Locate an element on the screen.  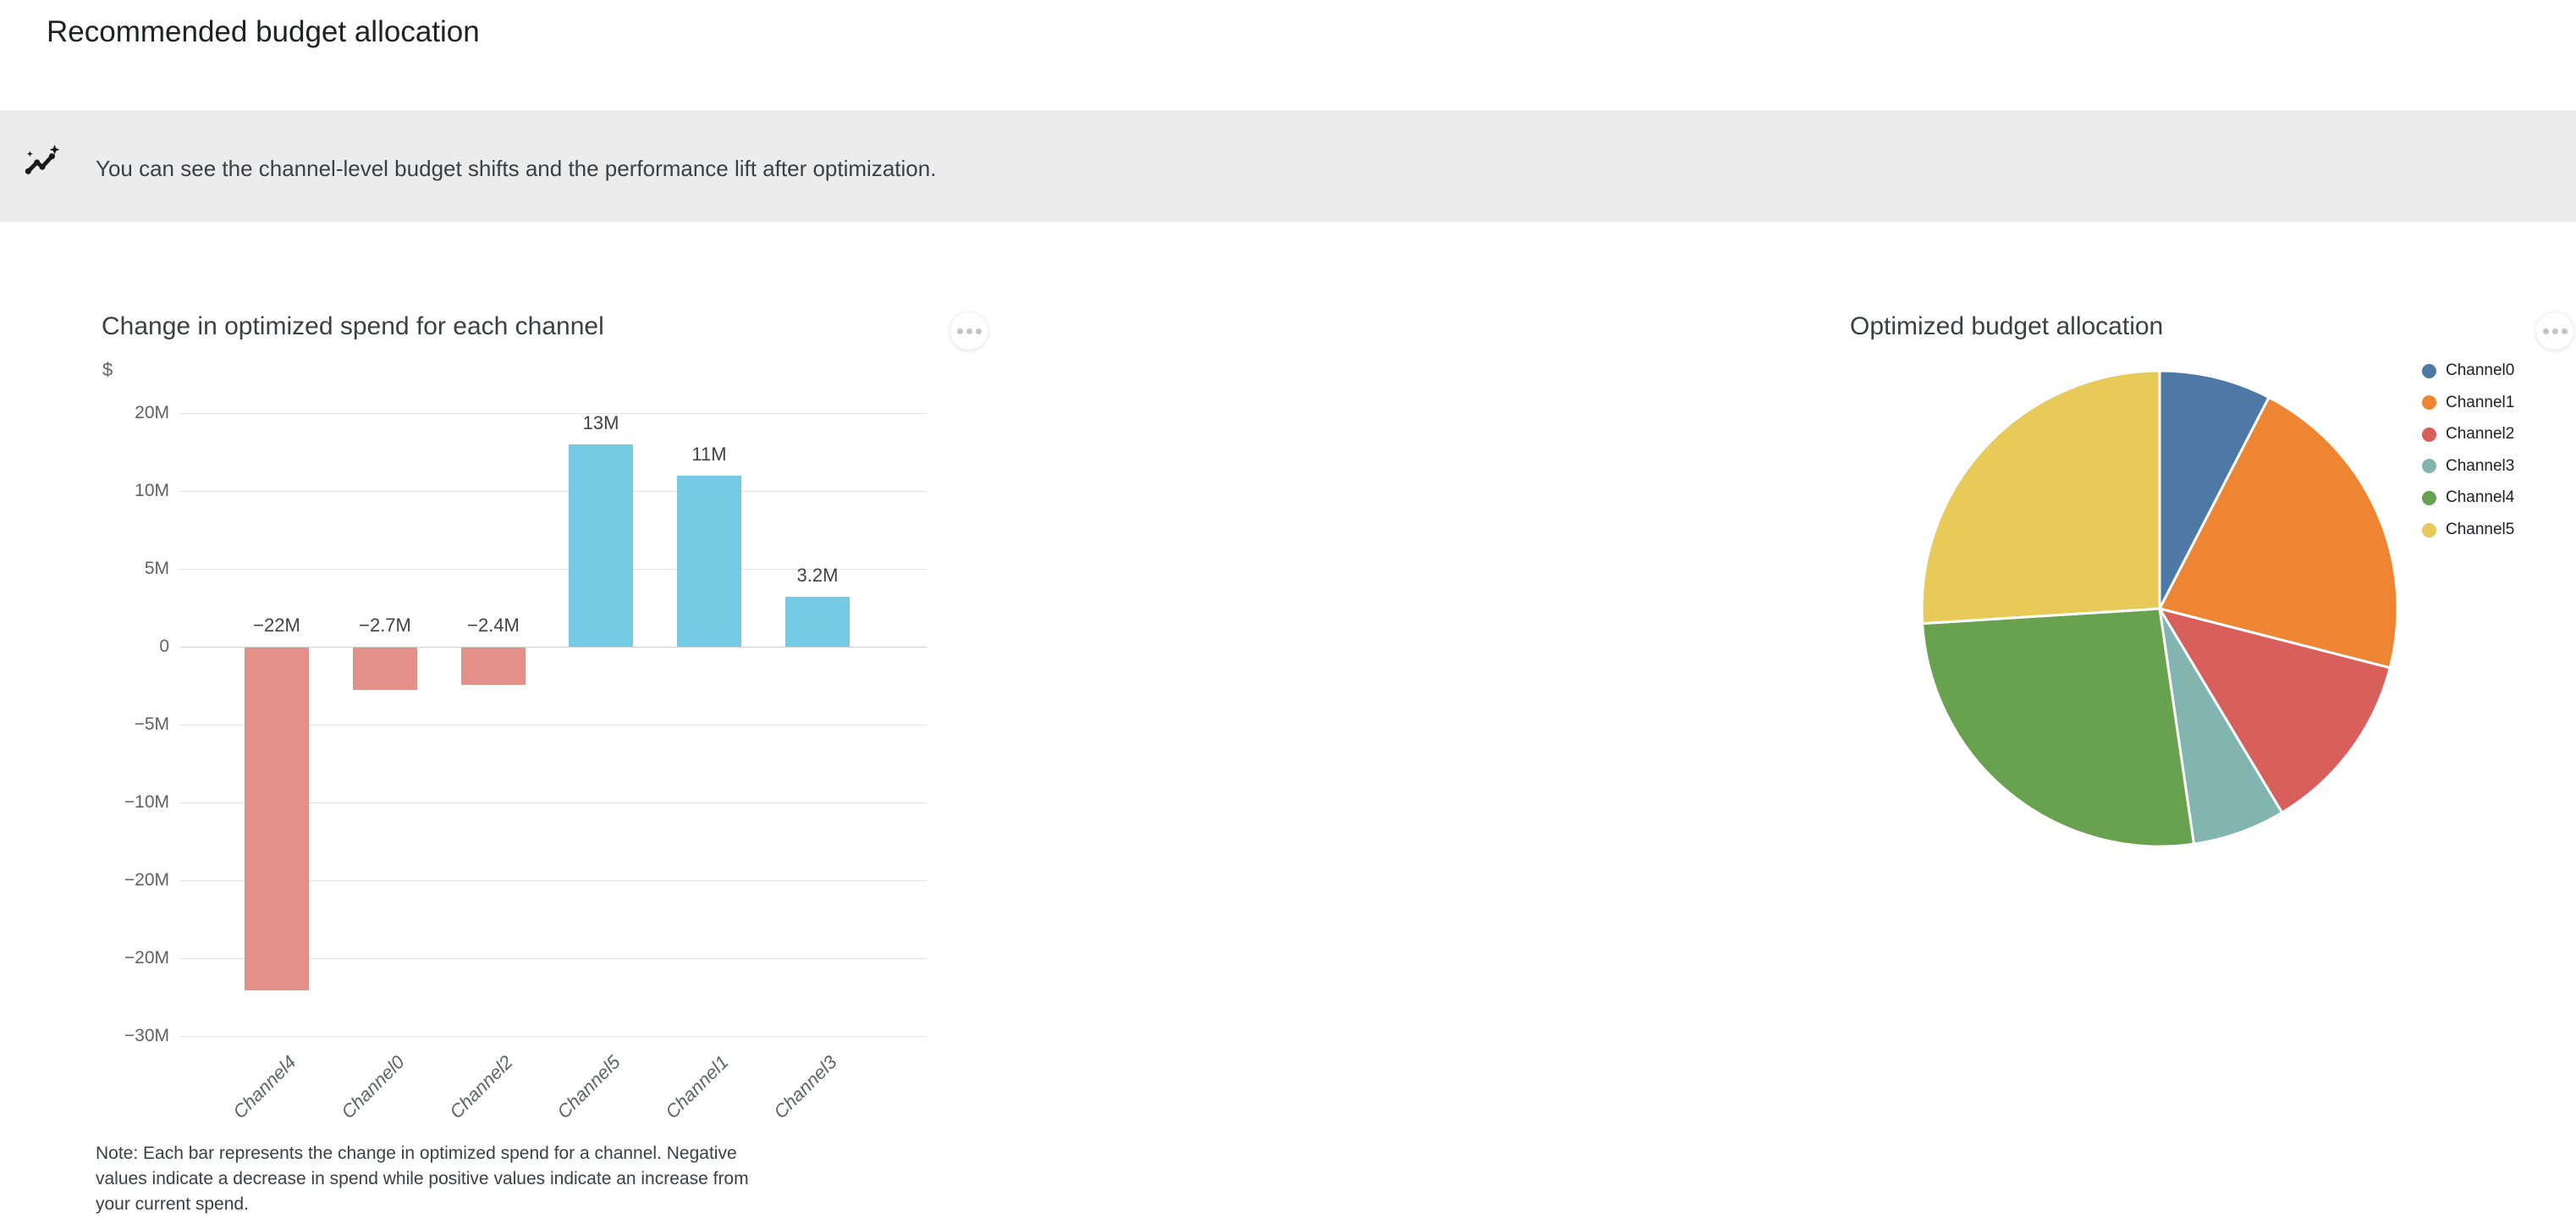
y-tick-label: −5M is located at coordinates (151, 724).